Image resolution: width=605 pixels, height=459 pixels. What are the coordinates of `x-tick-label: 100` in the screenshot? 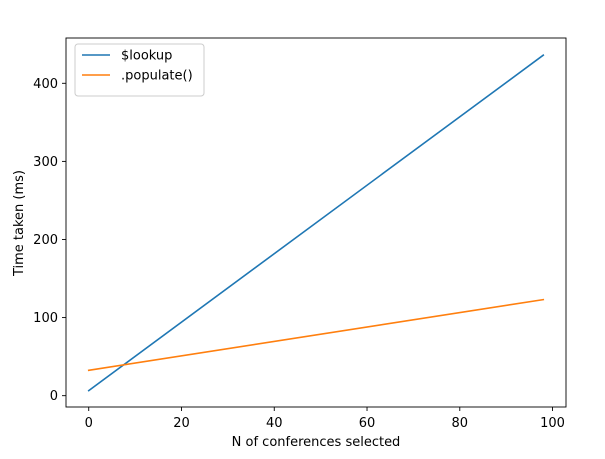 It's located at (552, 423).